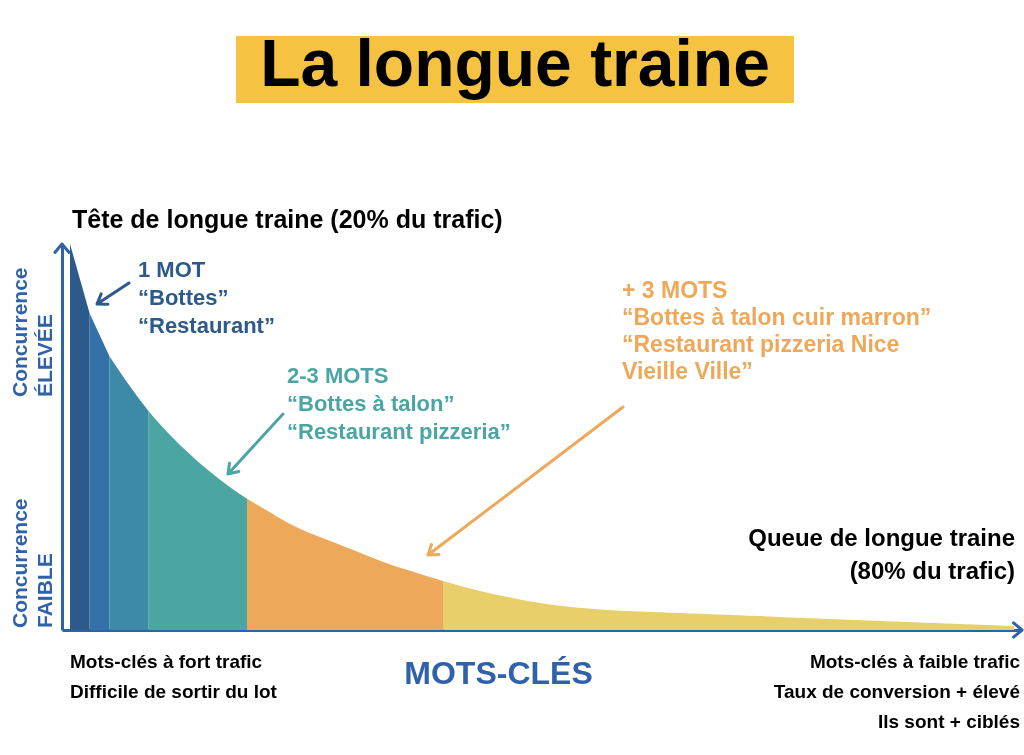 The image size is (1024, 755). Describe the element at coordinates (399, 403) in the screenshot. I see `annotation: 2-3 MOTS “Bottes à talon” “Restaurant pizzeria”` at that location.